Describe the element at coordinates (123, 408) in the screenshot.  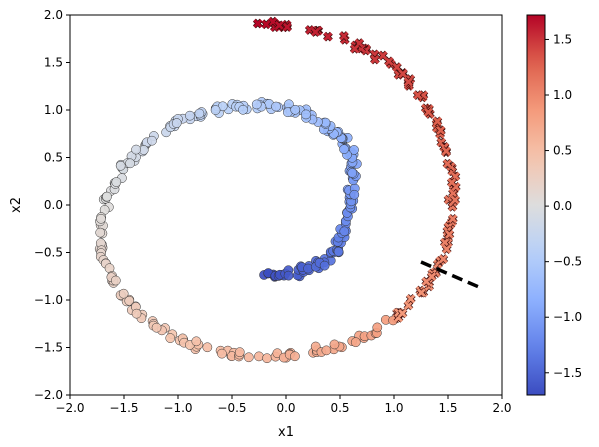
I see `x-tick-label: −1.5` at that location.